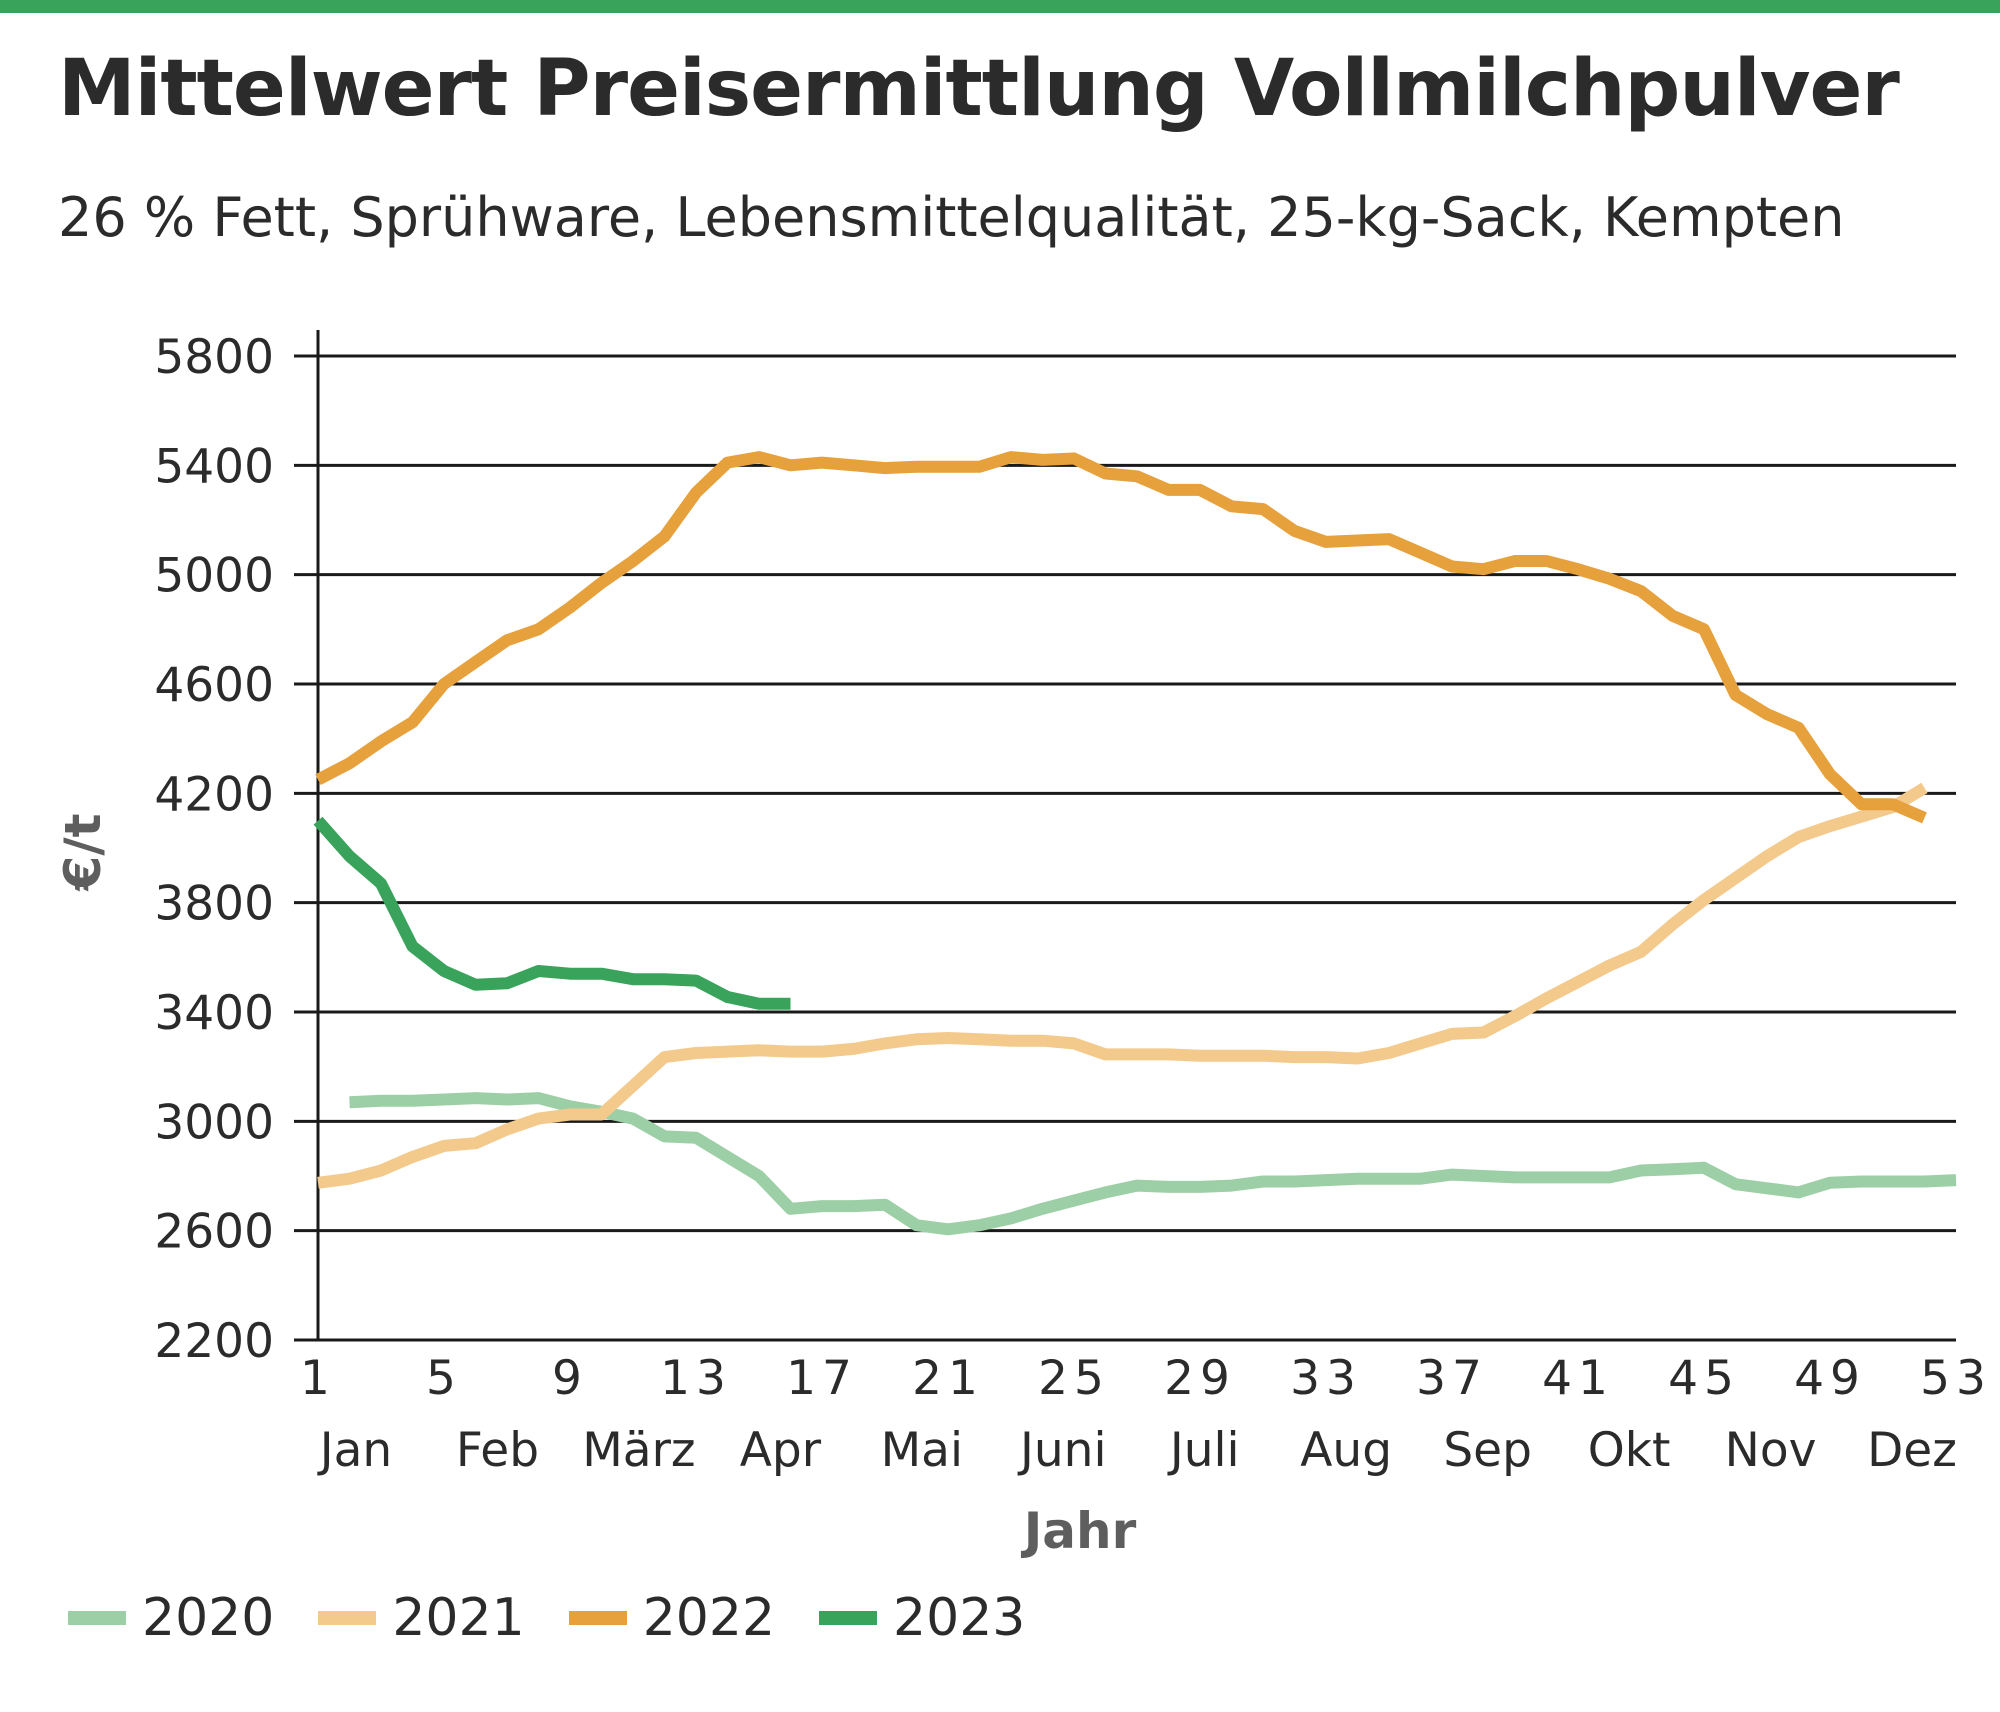 The height and width of the screenshot is (1712, 2000). What do you see at coordinates (208, 1618) in the screenshot?
I see `legend-label-2020: 2020` at bounding box center [208, 1618].